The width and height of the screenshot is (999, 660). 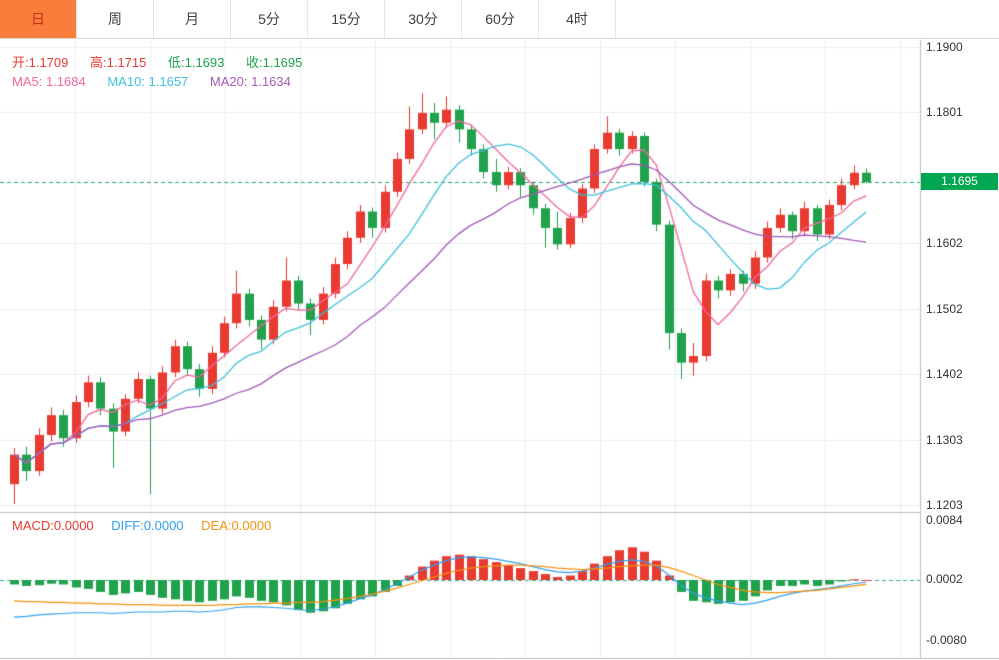 What do you see at coordinates (192, 19) in the screenshot?
I see `tab-monthly: 月` at bounding box center [192, 19].